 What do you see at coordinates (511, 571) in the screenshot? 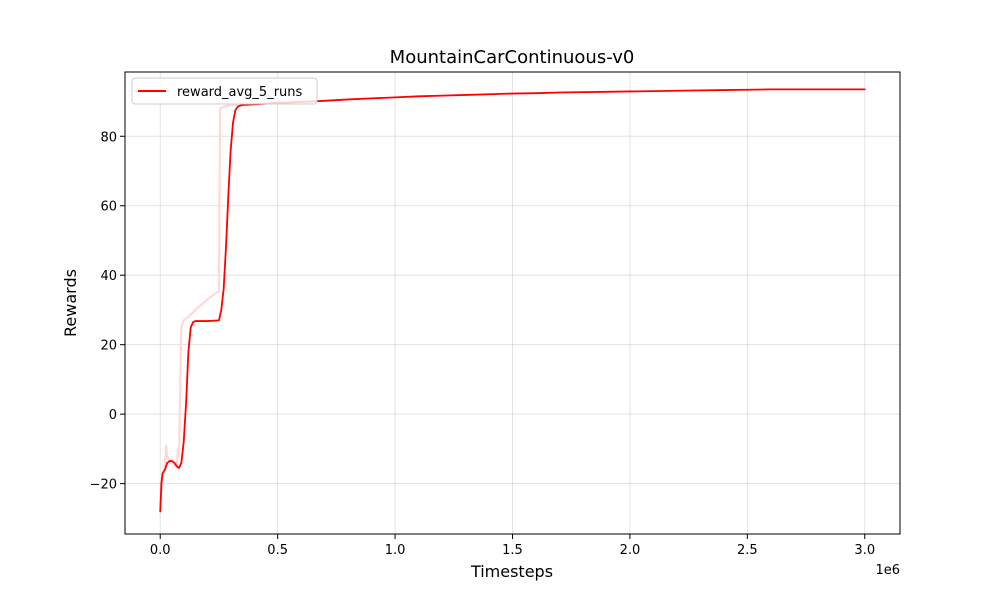
I see `x-axis-title: Timesteps` at bounding box center [511, 571].